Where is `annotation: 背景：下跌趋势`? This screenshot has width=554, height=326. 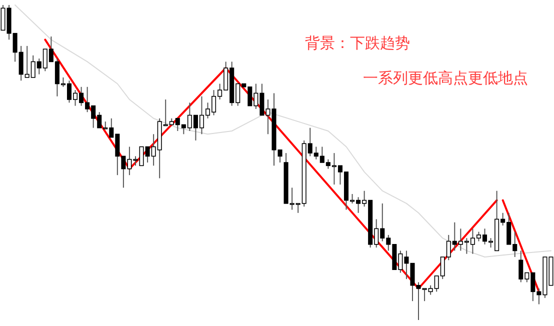
annotation: 背景：下跌趋势 is located at coordinates (357, 43).